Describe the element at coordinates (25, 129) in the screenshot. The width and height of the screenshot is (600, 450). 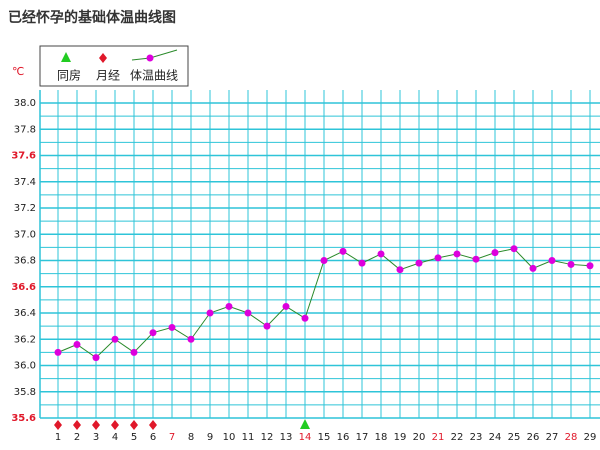
I see `y-tick-label: 37.8` at that location.